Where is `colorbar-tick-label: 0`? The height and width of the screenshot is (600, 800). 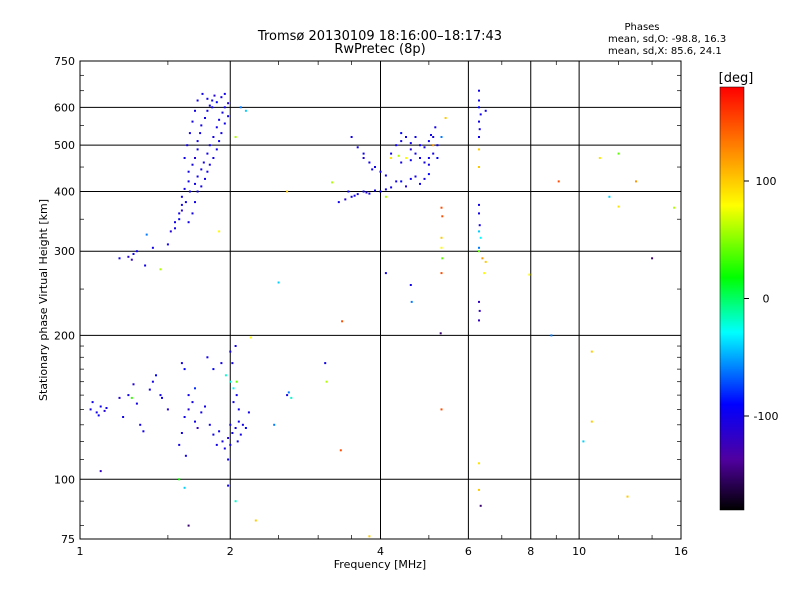
colorbar-tick-label: 0 is located at coordinates (766, 299).